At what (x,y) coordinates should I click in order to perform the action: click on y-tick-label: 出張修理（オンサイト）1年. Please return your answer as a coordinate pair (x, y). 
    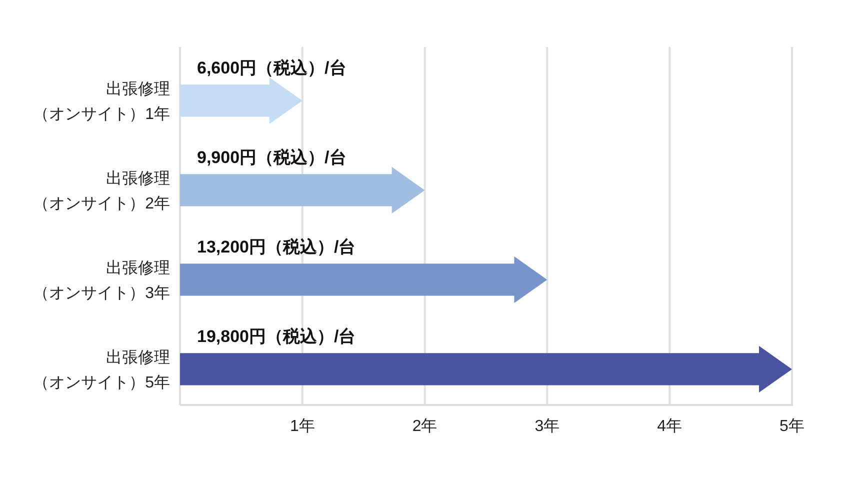
    Looking at the image, I should click on (101, 102).